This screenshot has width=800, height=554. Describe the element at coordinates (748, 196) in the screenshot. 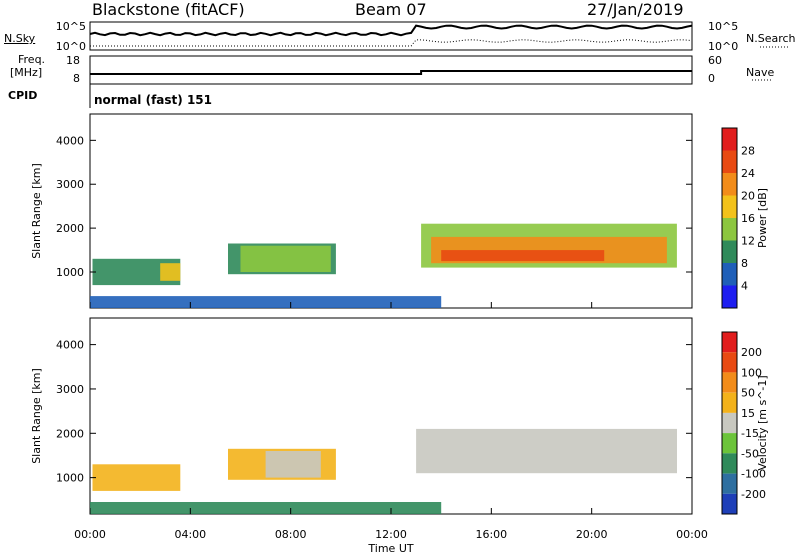

I see `power-colorbar-tick-4: 20` at that location.